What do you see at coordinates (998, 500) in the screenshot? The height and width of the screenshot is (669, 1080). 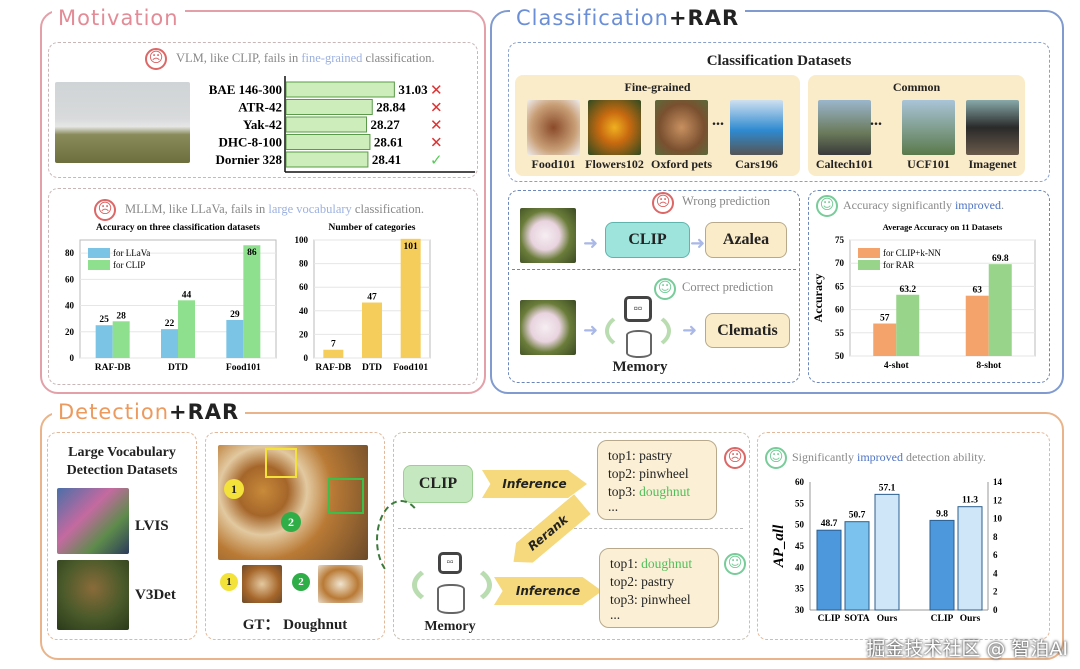 I see `right-tick-label: 12` at bounding box center [998, 500].